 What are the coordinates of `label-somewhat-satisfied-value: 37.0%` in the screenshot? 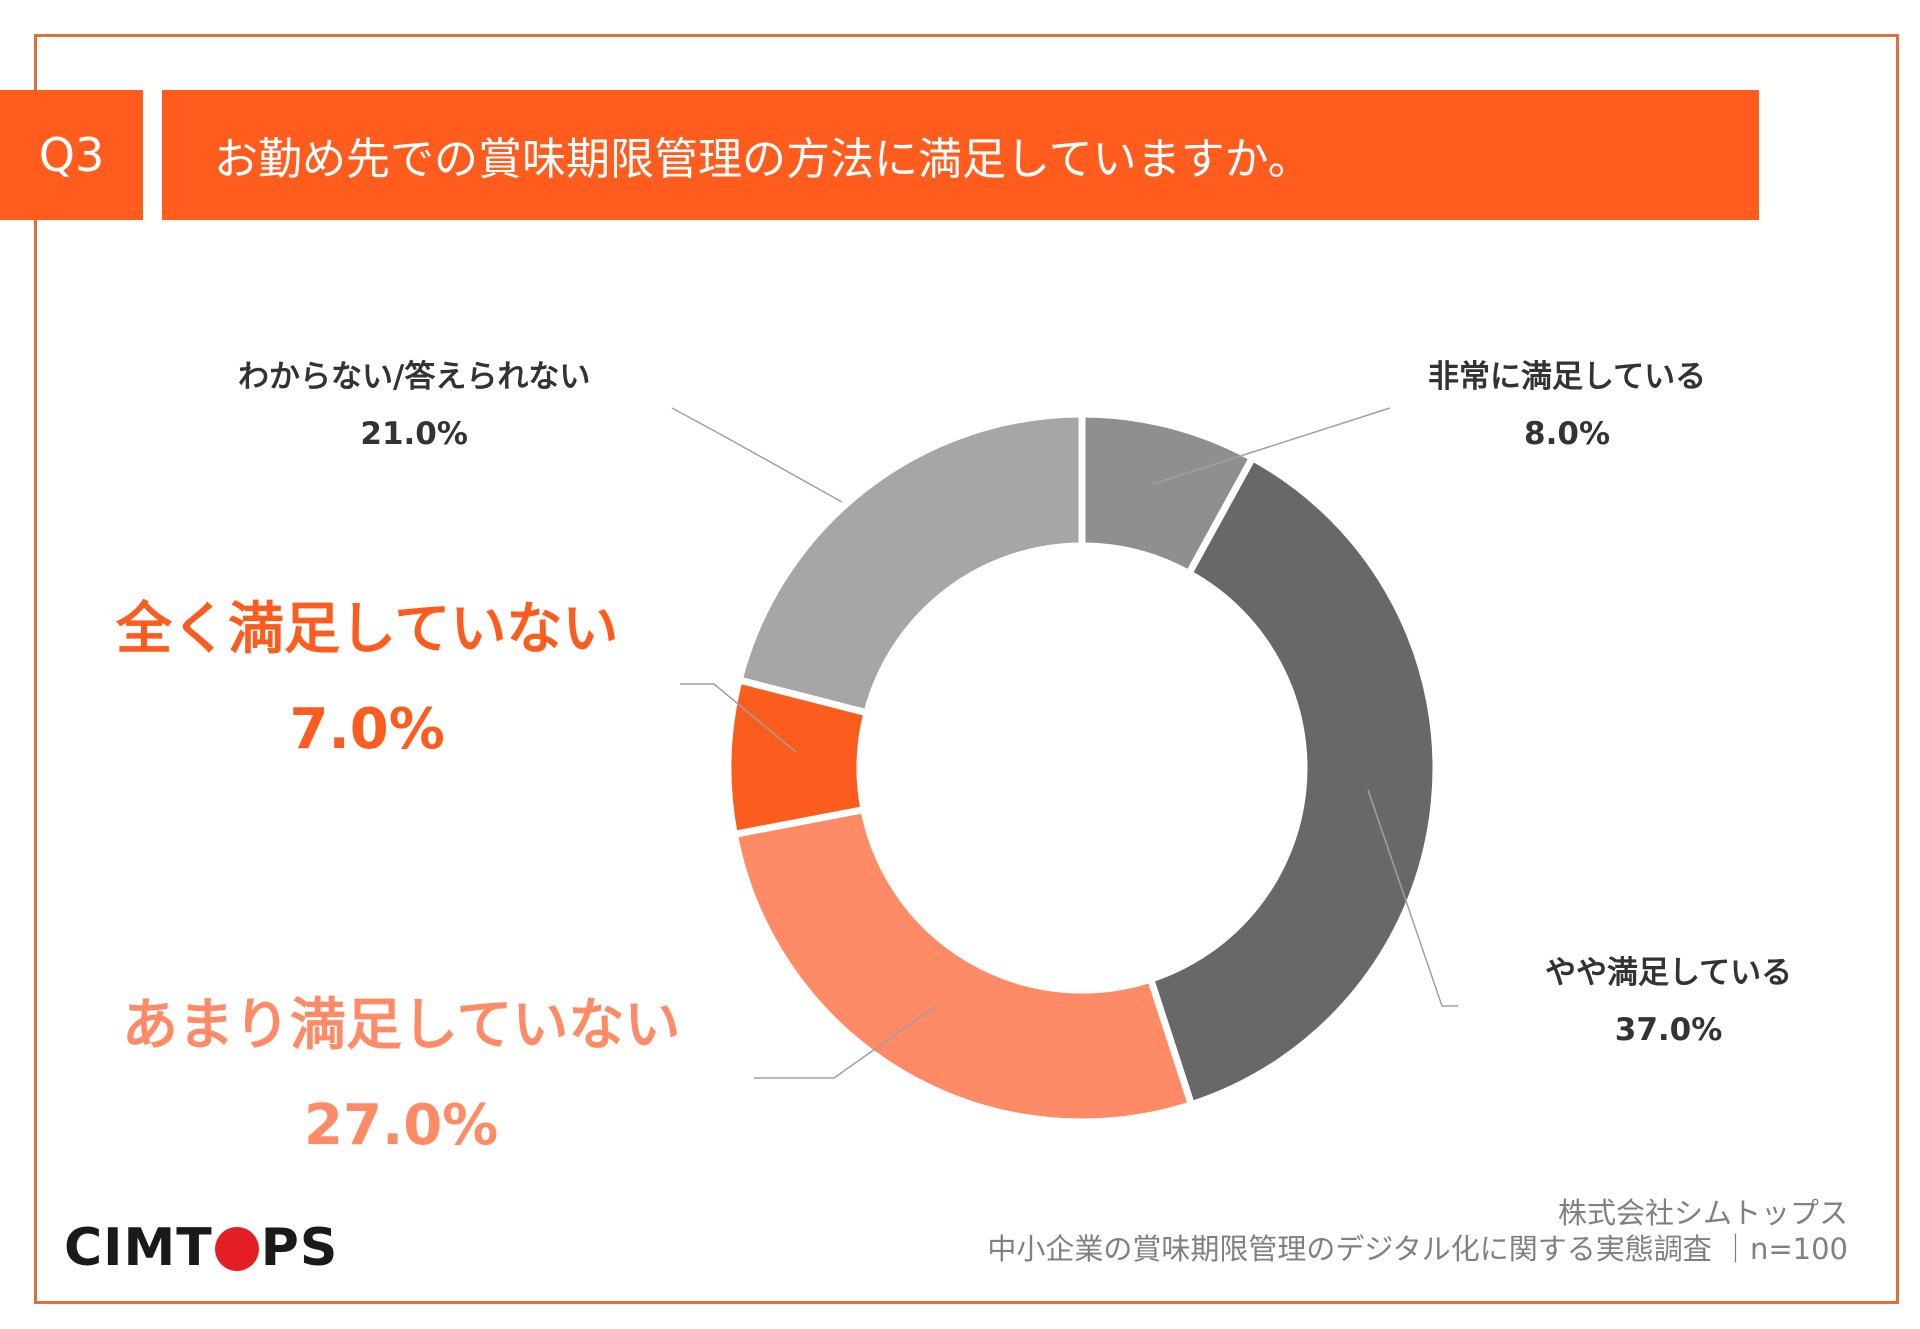 It's located at (1668, 1030).